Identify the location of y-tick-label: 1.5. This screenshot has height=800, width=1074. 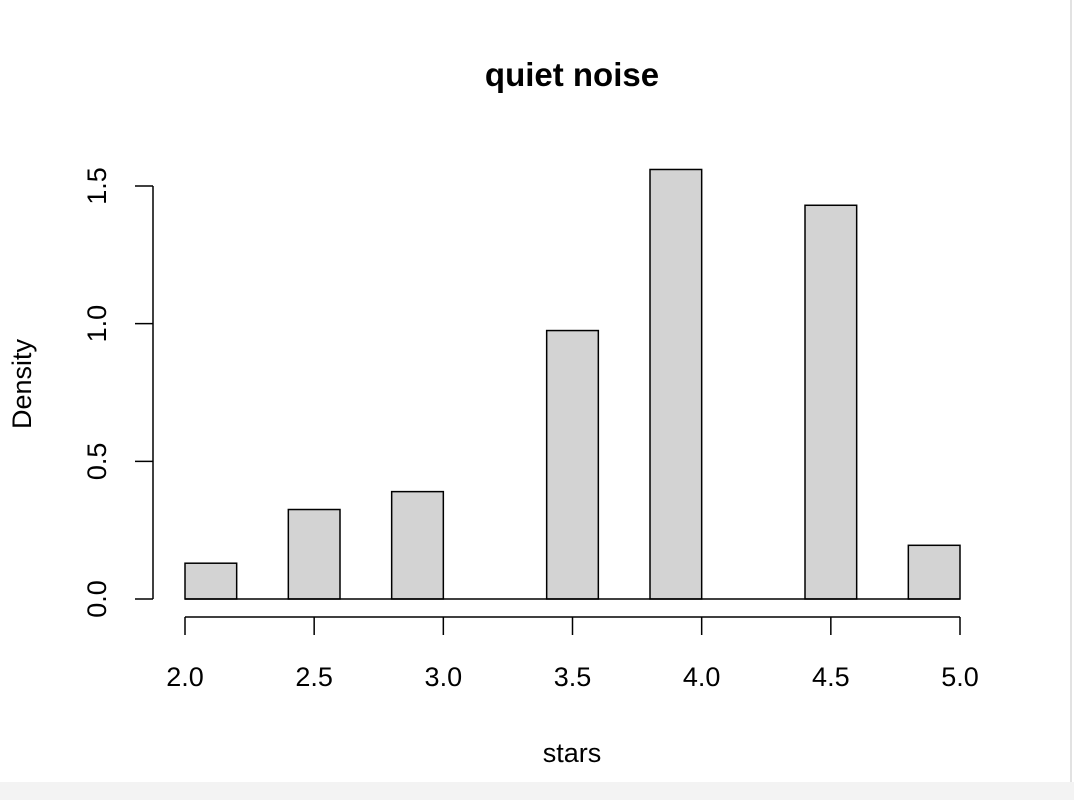
(97, 186).